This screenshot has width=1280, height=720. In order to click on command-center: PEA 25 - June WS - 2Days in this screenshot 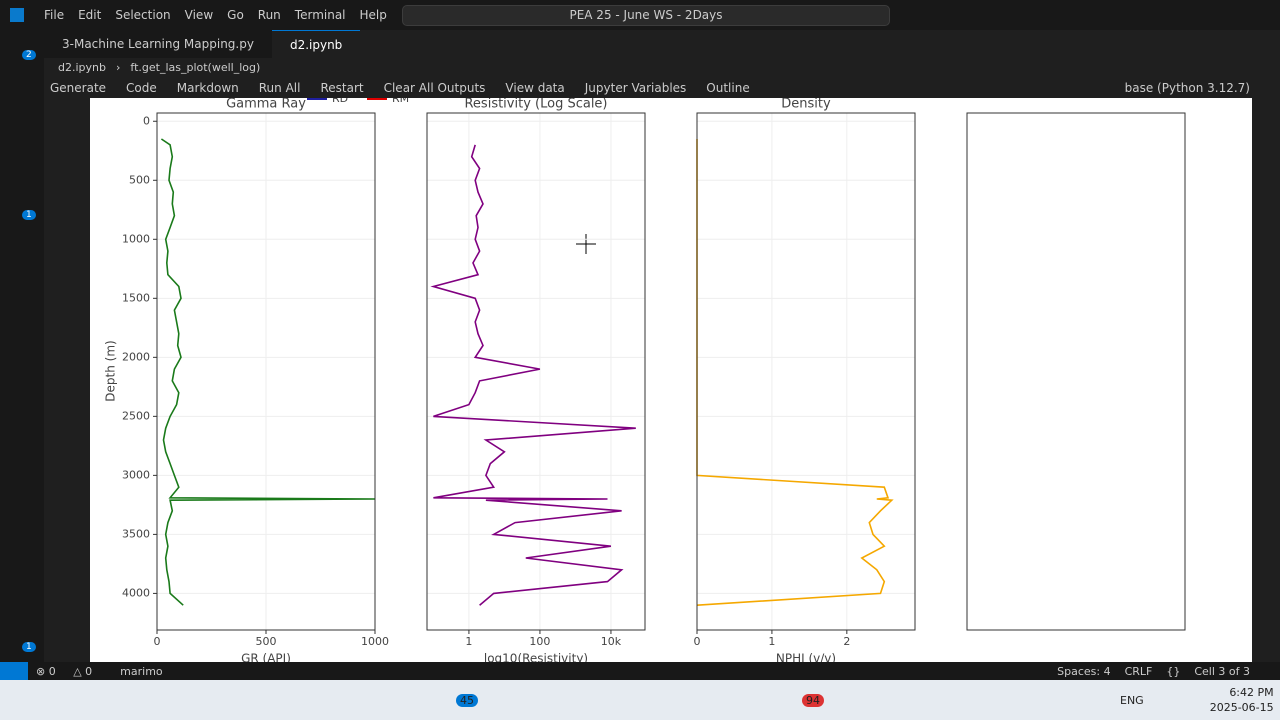, I will do `click(646, 15)`.